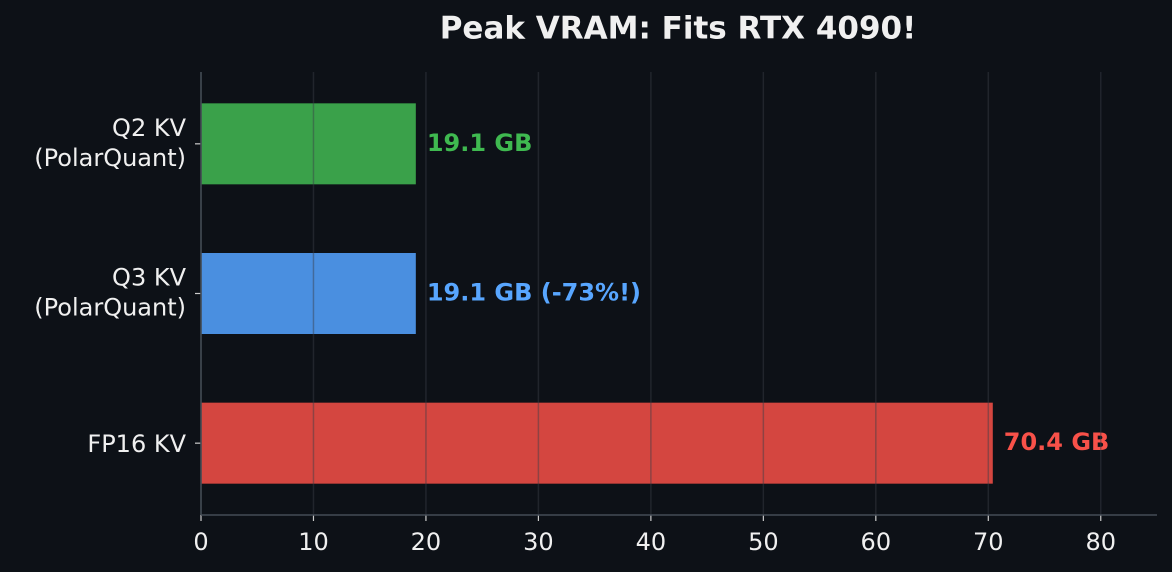 The height and width of the screenshot is (572, 1172). What do you see at coordinates (136, 444) in the screenshot?
I see `y-tick-label: FP16 KV` at bounding box center [136, 444].